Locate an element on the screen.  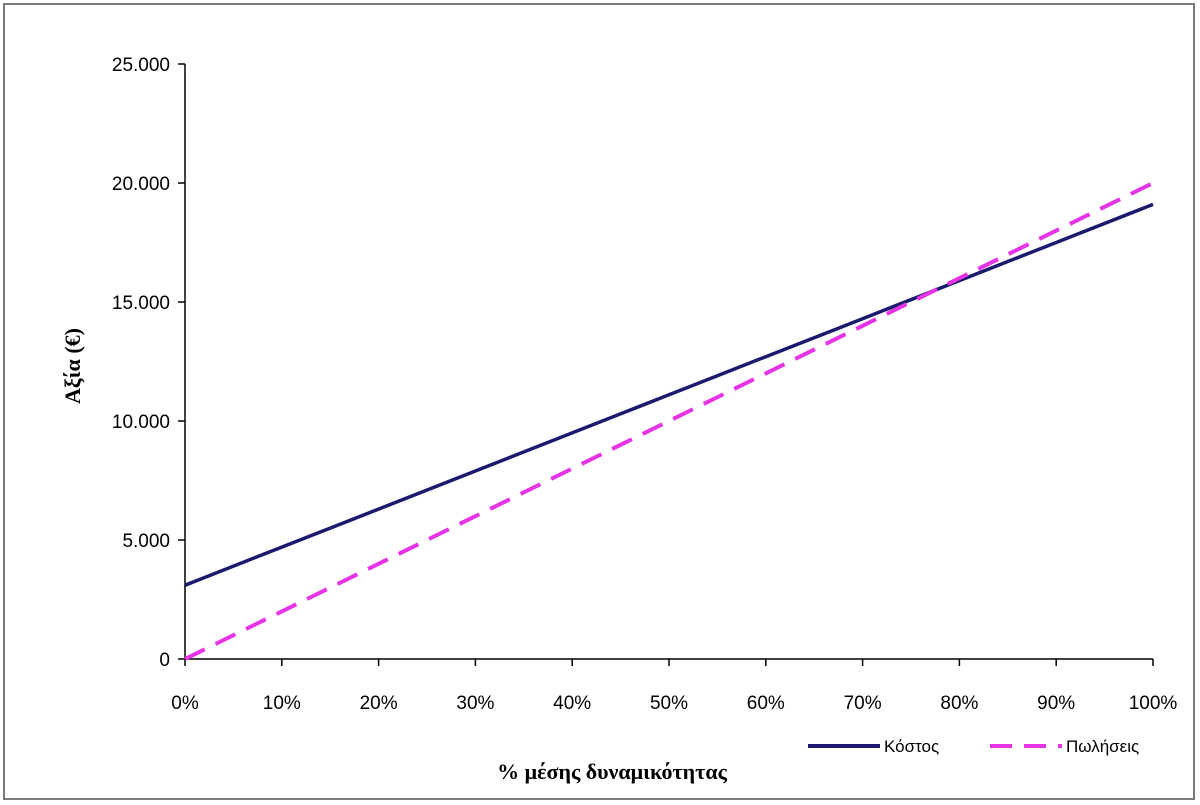
x-tick-label: 20% is located at coordinates (379, 703).